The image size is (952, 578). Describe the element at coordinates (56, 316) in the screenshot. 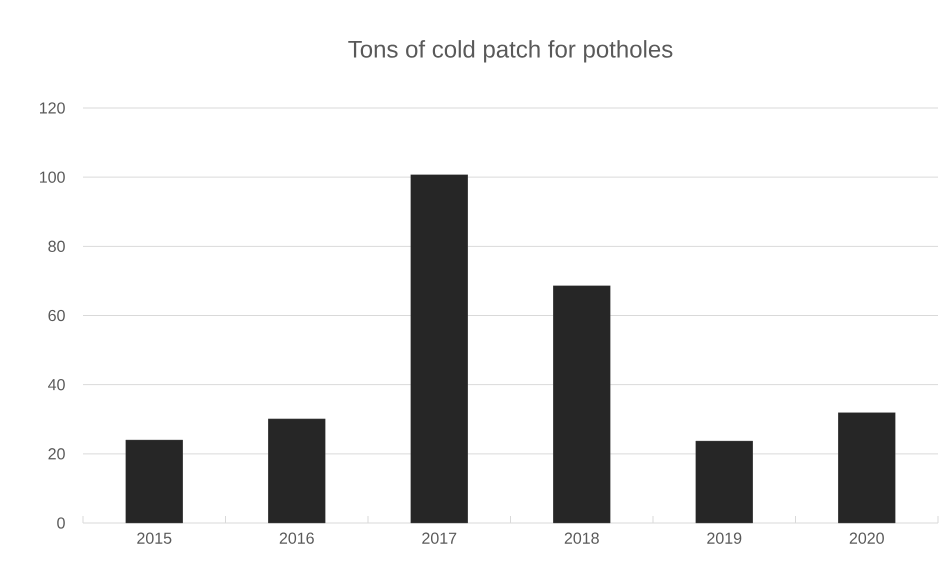

I see `y-tick-label: 60` at that location.